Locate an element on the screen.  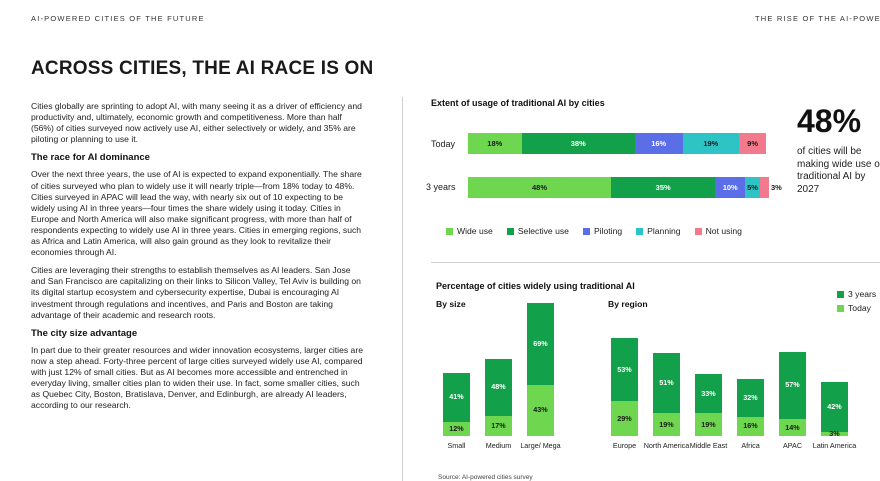
usage-segment-label: 10% is located at coordinates (730, 187).